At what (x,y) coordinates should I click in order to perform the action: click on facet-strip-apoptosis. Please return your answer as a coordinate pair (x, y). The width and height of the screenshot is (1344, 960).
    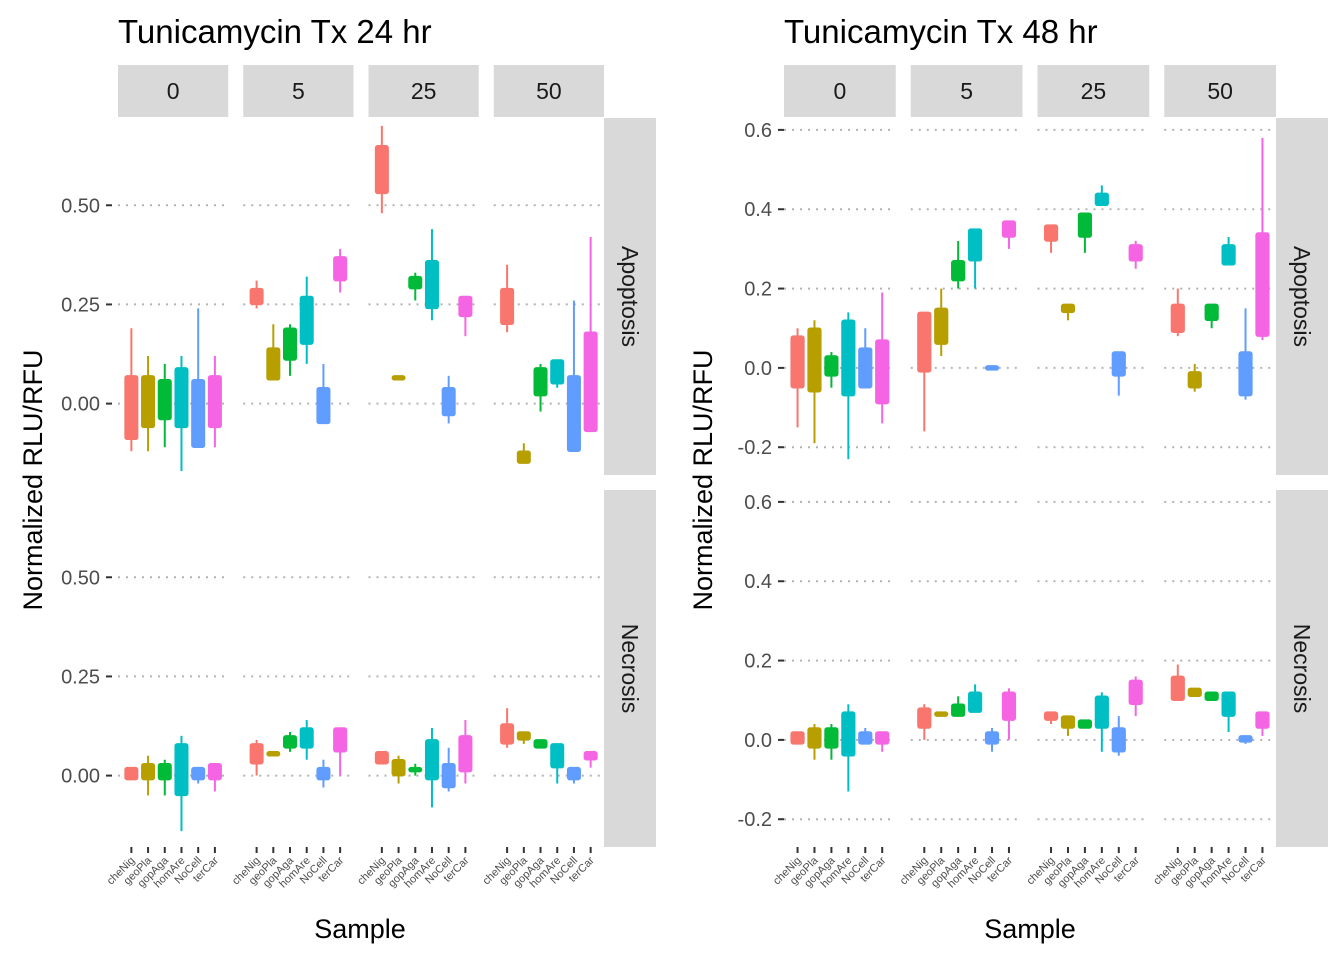
    Looking at the image, I should click on (1302, 296).